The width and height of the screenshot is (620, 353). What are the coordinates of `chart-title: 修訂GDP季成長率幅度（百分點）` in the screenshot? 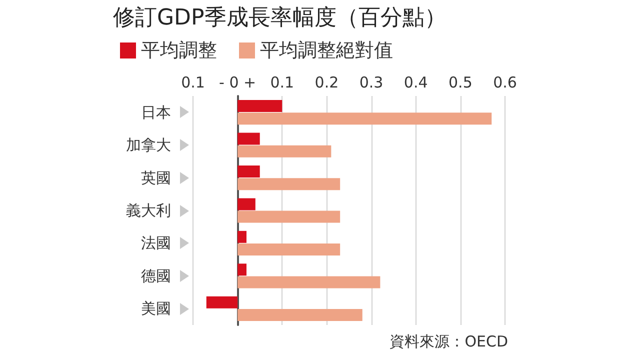 It's located at (279, 18).